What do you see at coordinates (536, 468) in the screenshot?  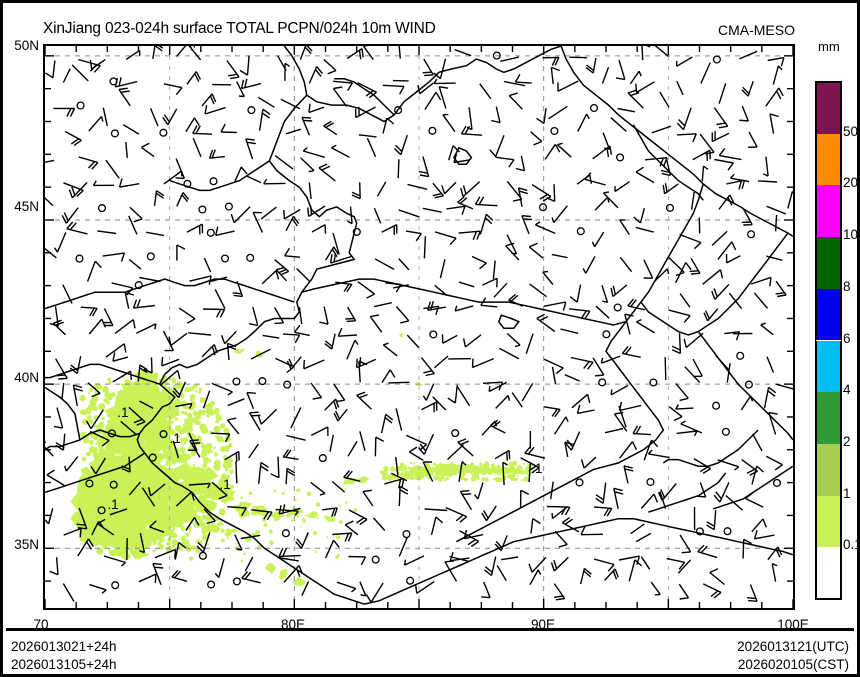 I see `contour-label-4: .1` at bounding box center [536, 468].